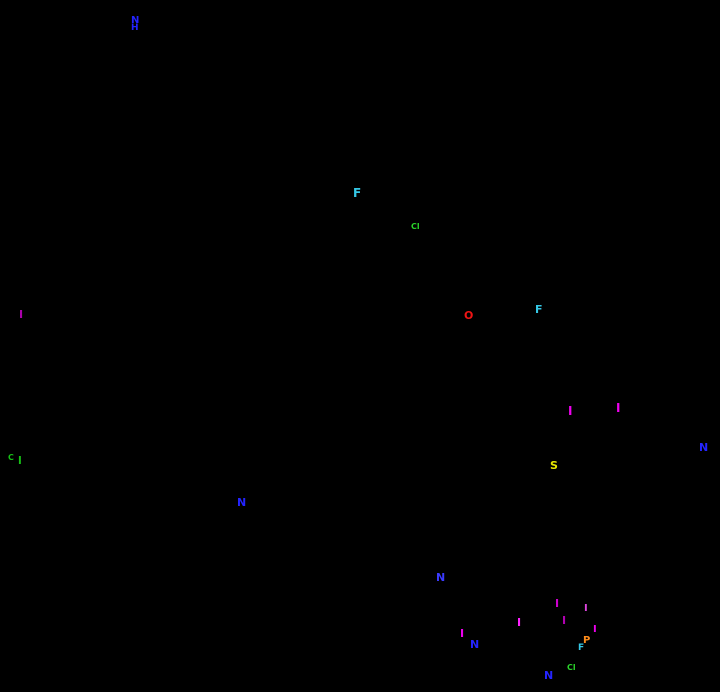  I want to click on atom-label-S: S, so click(554, 465).